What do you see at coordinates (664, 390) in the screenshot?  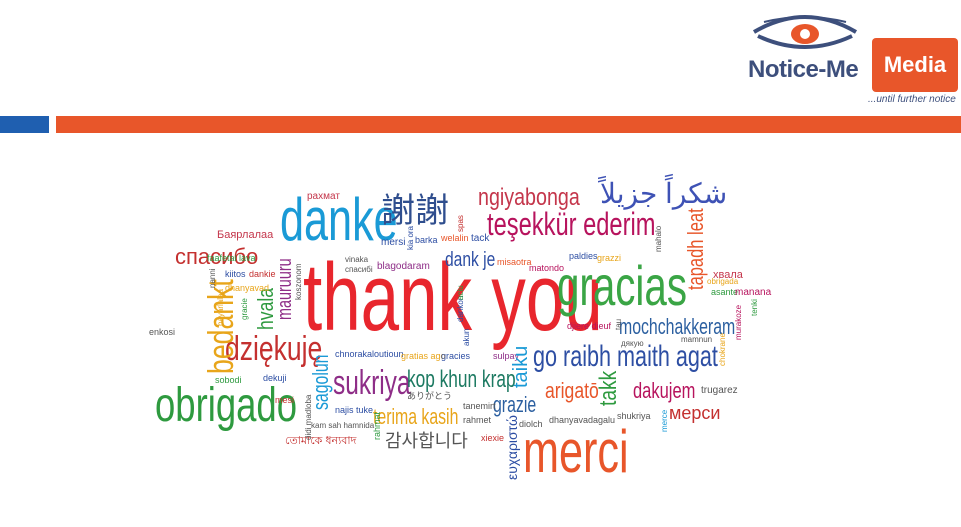 I see `word-cloud-word: dakujem` at bounding box center [664, 390].